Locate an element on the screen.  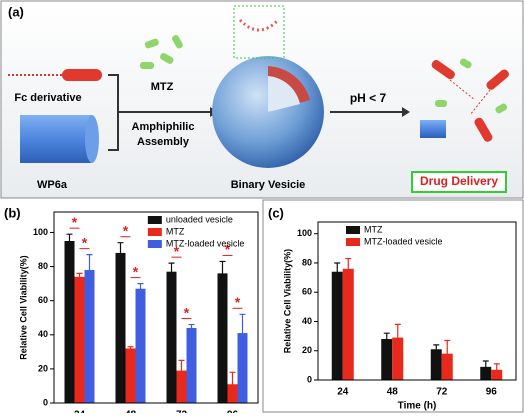
delivery-label: Drug Delivery is located at coordinates (459, 181).